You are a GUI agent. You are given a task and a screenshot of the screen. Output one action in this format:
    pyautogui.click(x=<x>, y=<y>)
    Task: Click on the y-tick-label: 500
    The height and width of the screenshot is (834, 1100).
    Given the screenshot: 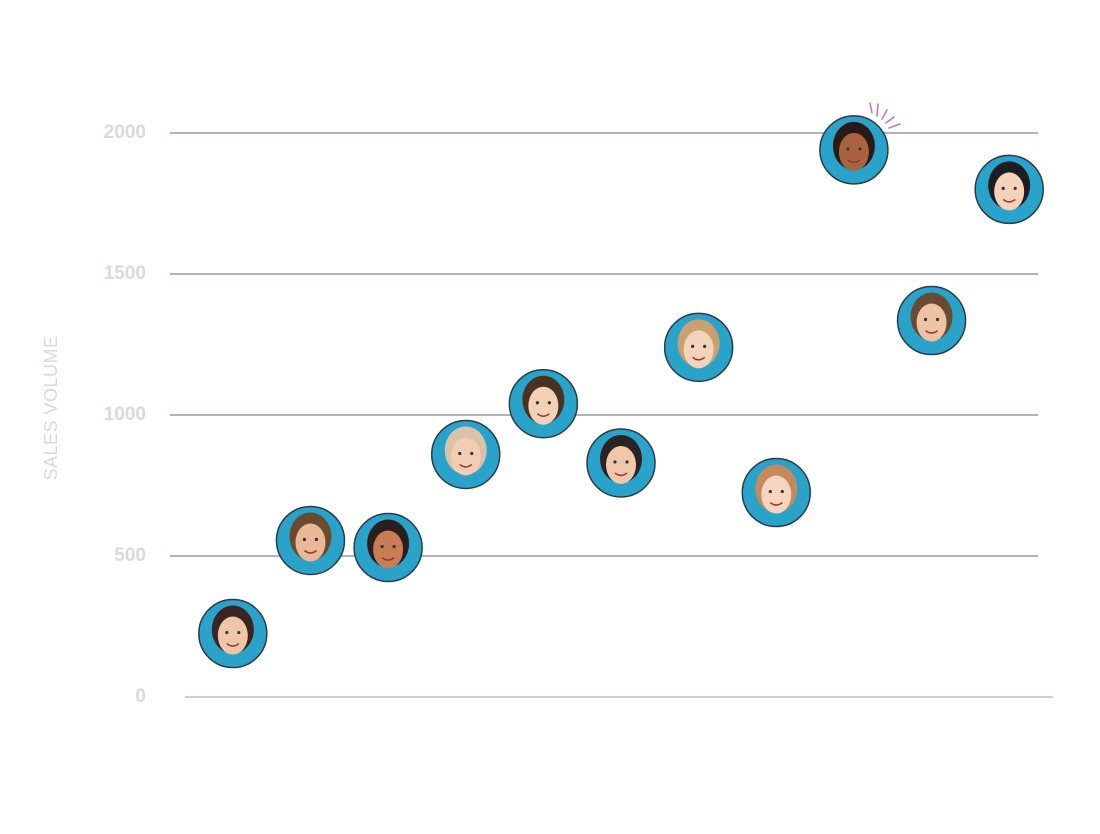 What is the action you would take?
    pyautogui.click(x=130, y=555)
    